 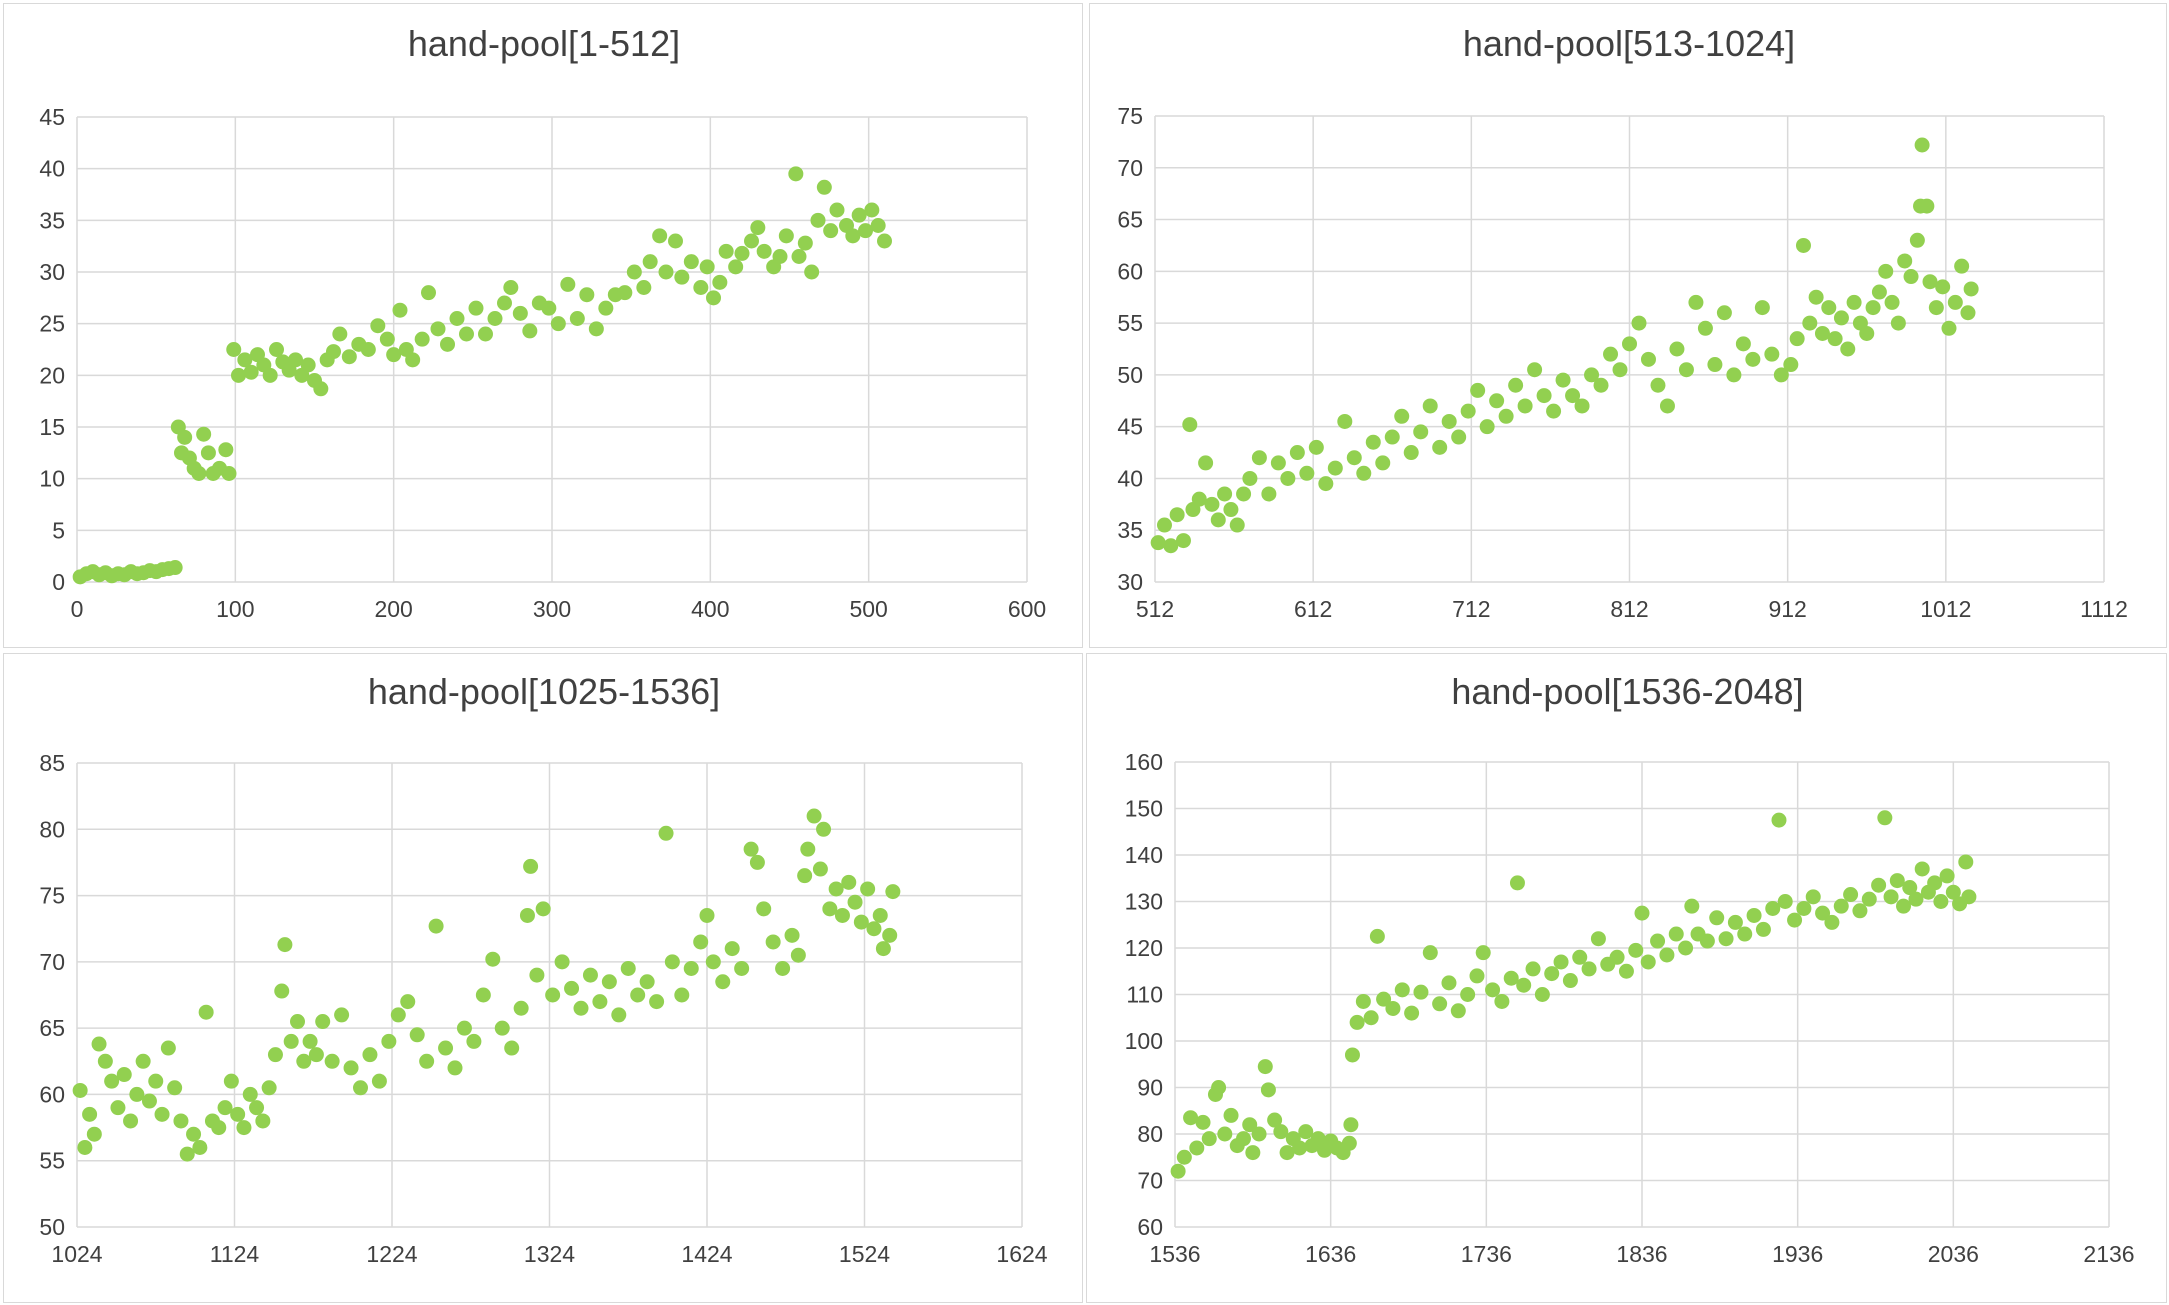 I want to click on y-tick-label: 50, so click(x=52, y=1227).